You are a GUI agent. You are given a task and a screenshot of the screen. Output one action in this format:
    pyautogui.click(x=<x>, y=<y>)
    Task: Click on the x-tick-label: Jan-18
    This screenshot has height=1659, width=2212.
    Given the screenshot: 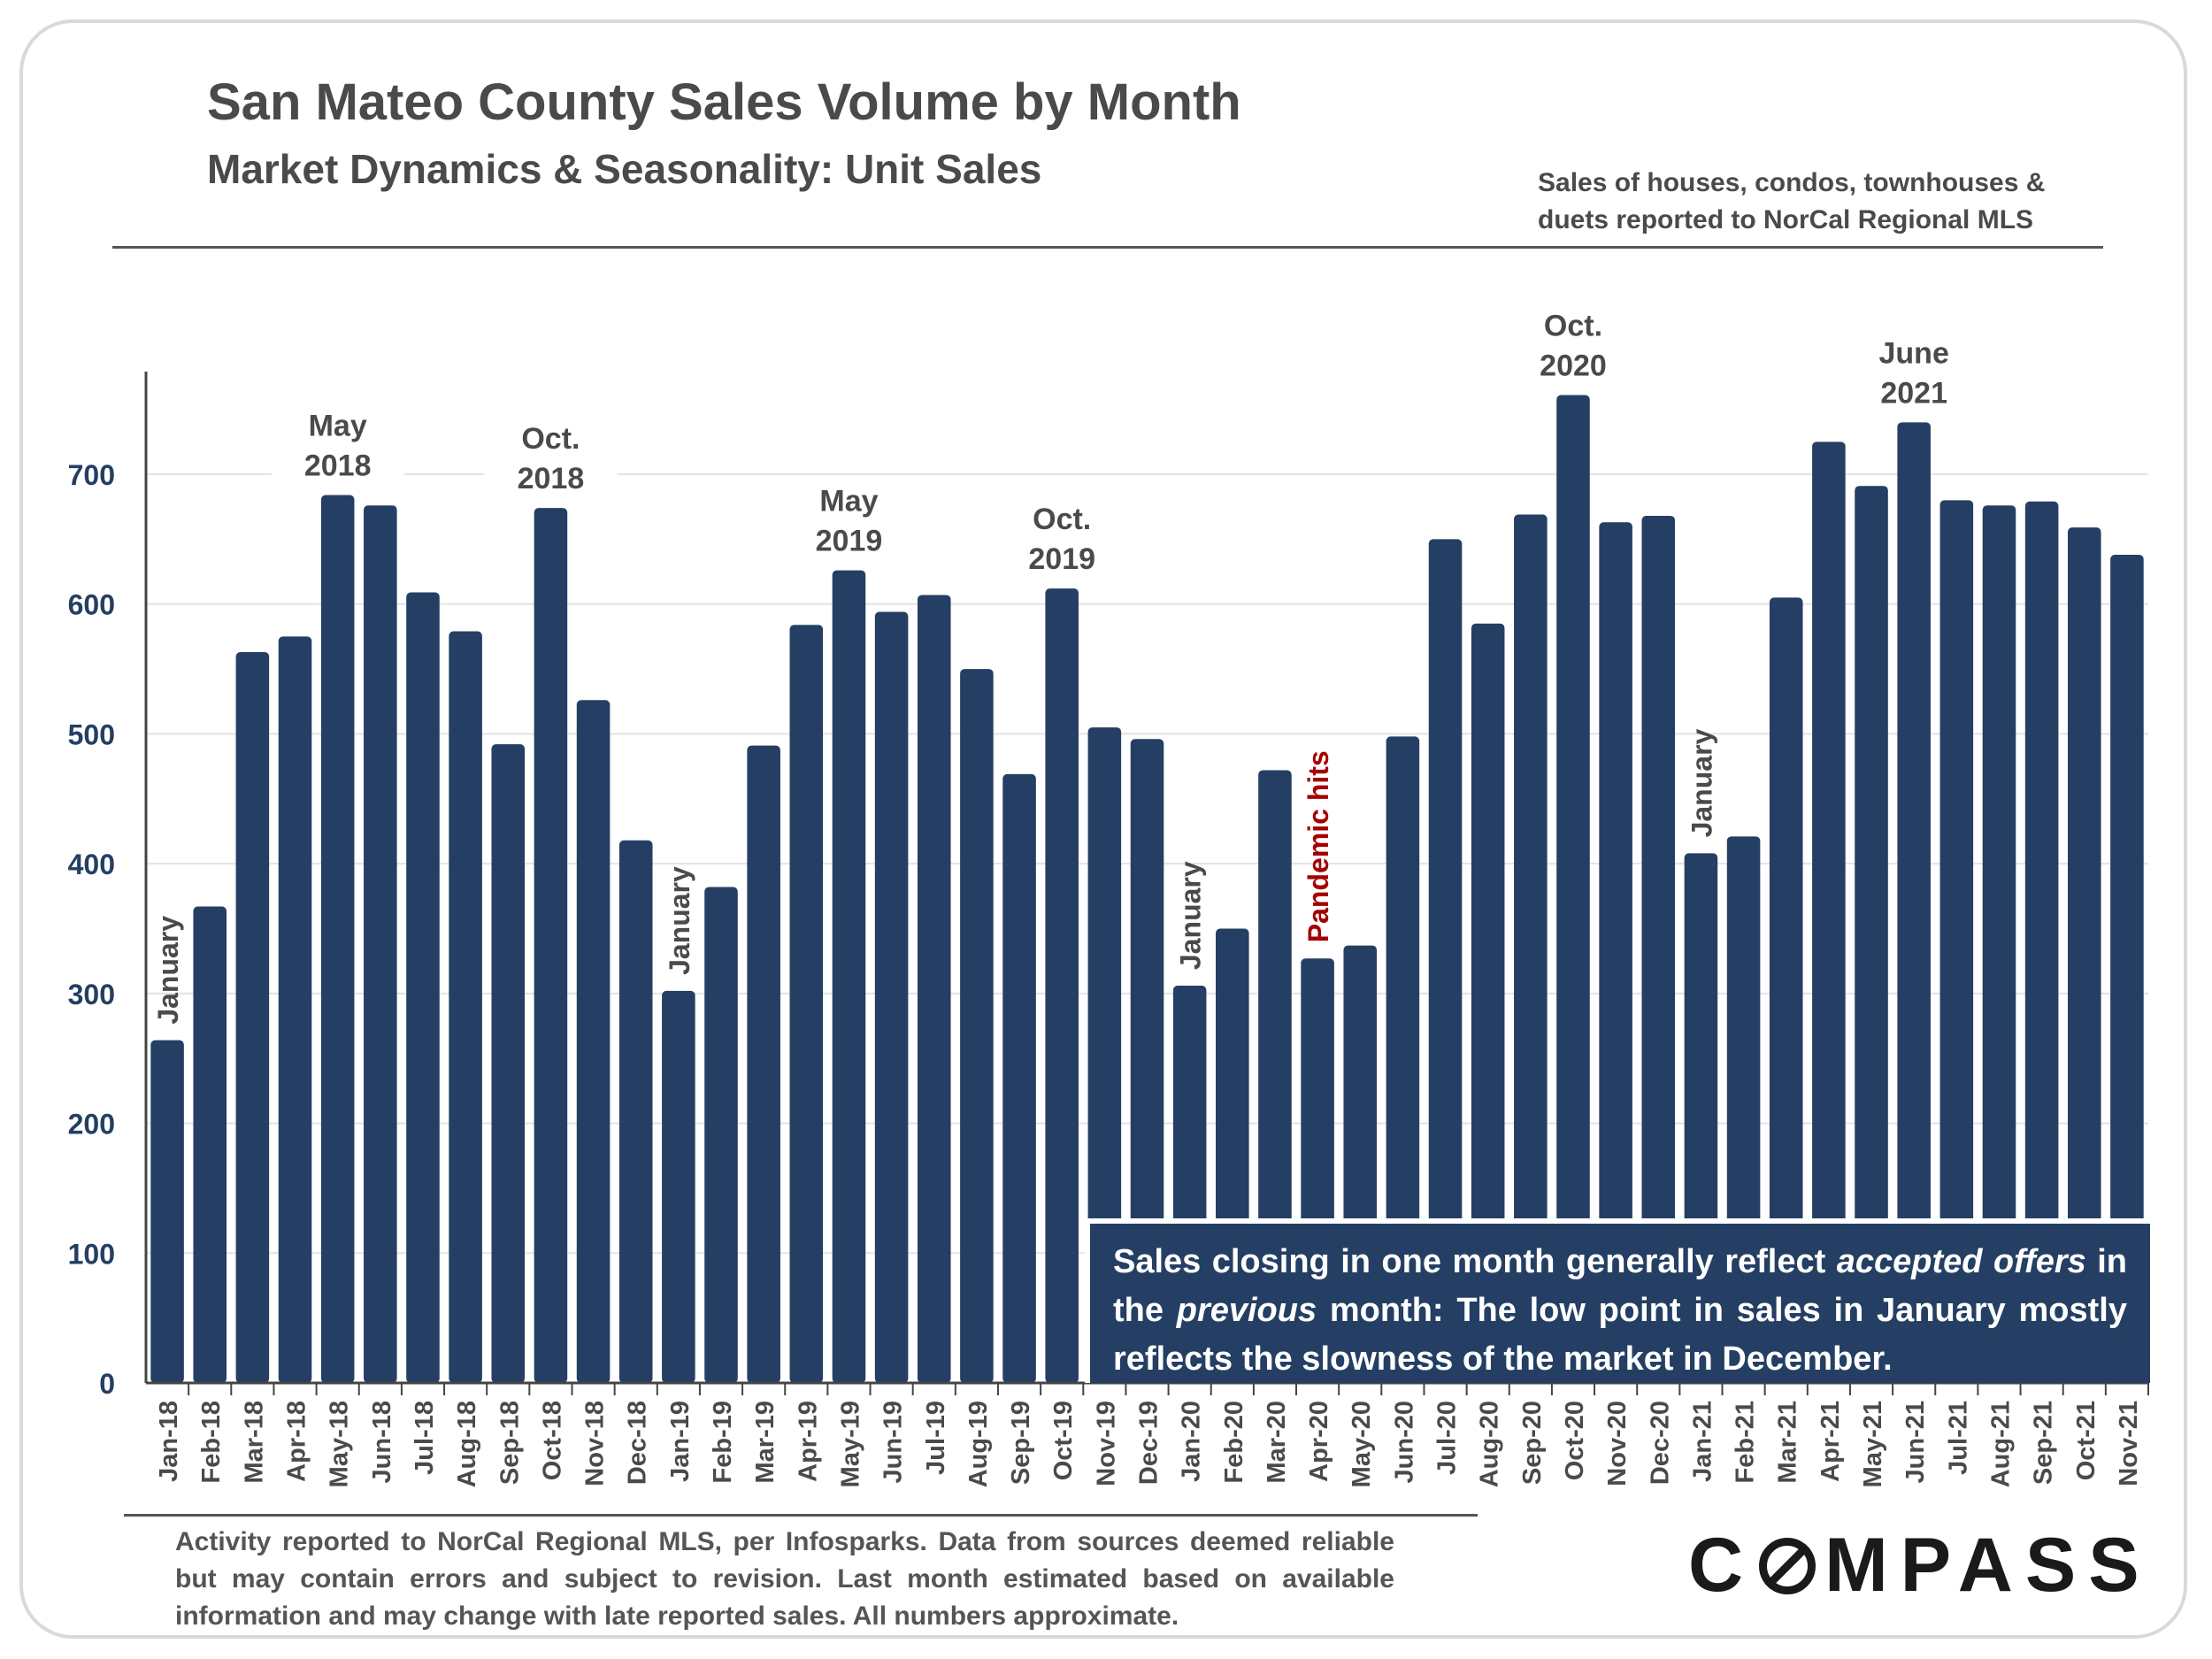 What is the action you would take?
    pyautogui.click(x=169, y=1442)
    